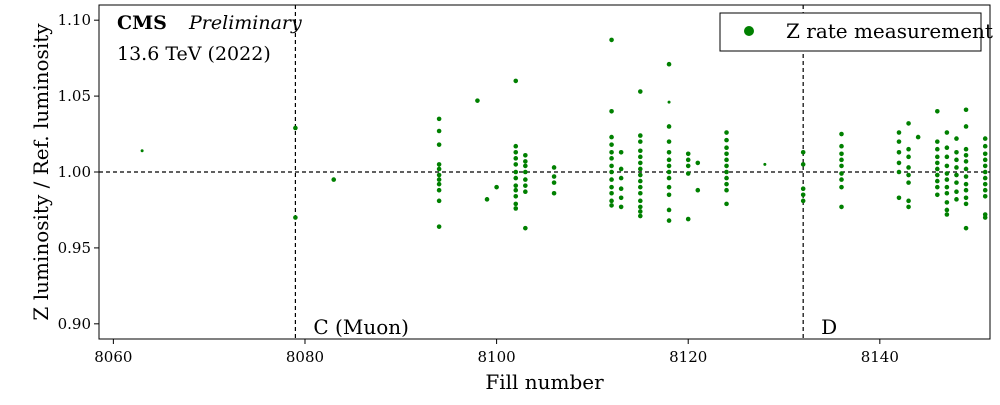  What do you see at coordinates (749, 31) in the screenshot?
I see `legend-marker` at bounding box center [749, 31].